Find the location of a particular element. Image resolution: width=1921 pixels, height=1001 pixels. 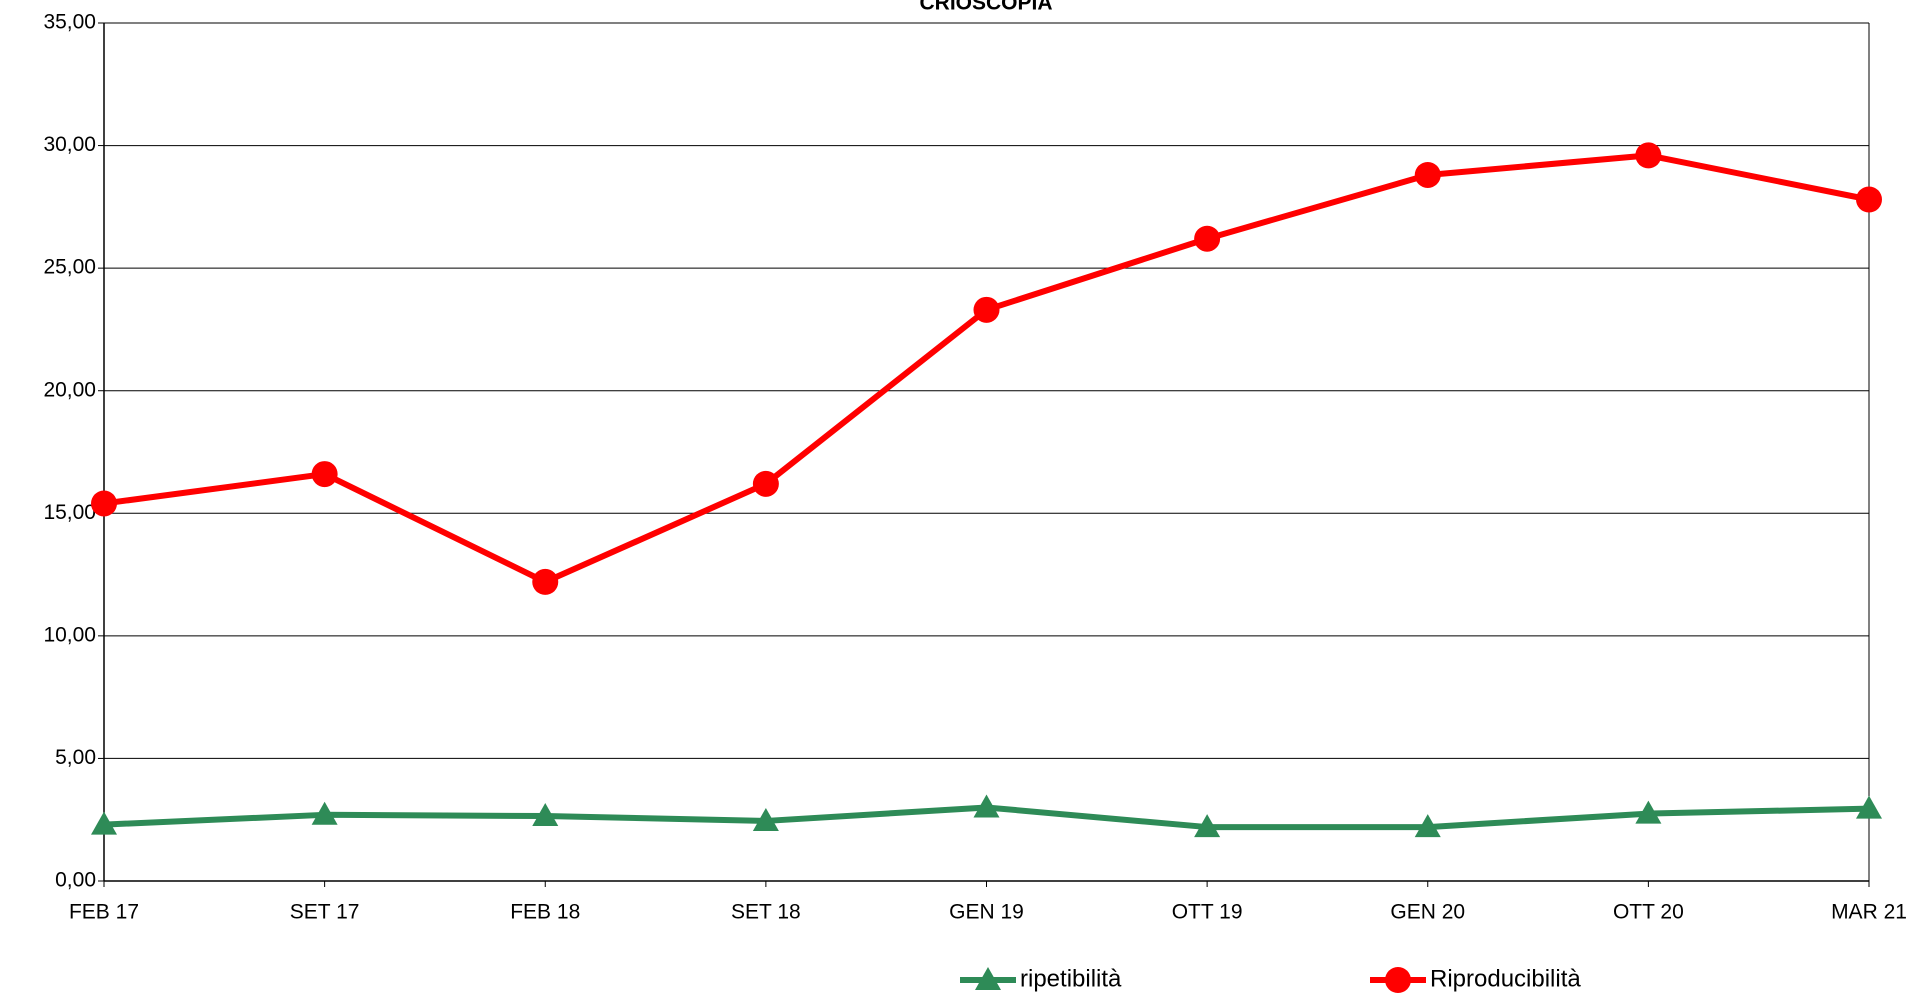

legend-label: Riproducibilità is located at coordinates (1505, 978).